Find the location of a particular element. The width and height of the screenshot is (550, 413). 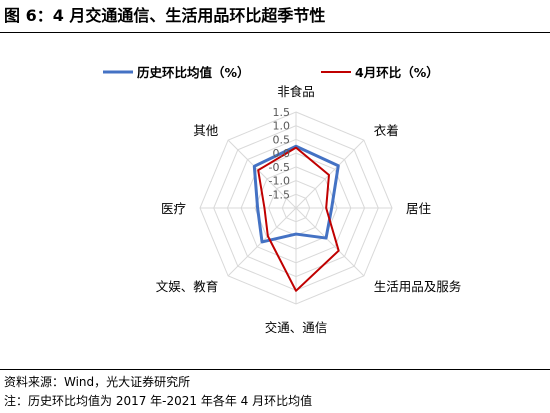

tick-label: -1.5 is located at coordinates (279, 194).